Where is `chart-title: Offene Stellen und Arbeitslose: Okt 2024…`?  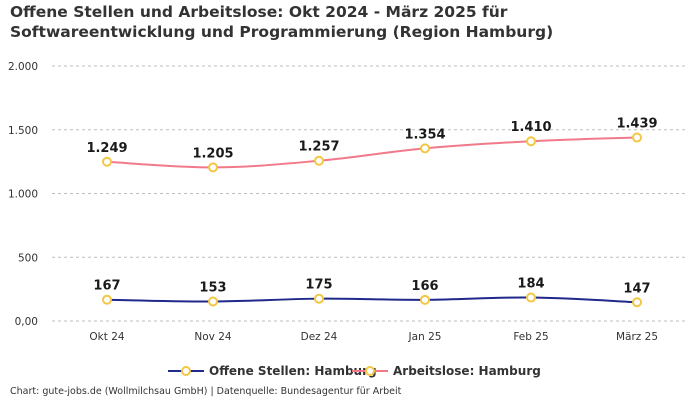 chart-title: Offene Stellen und Arbeitslose: Okt 2024… is located at coordinates (282, 22).